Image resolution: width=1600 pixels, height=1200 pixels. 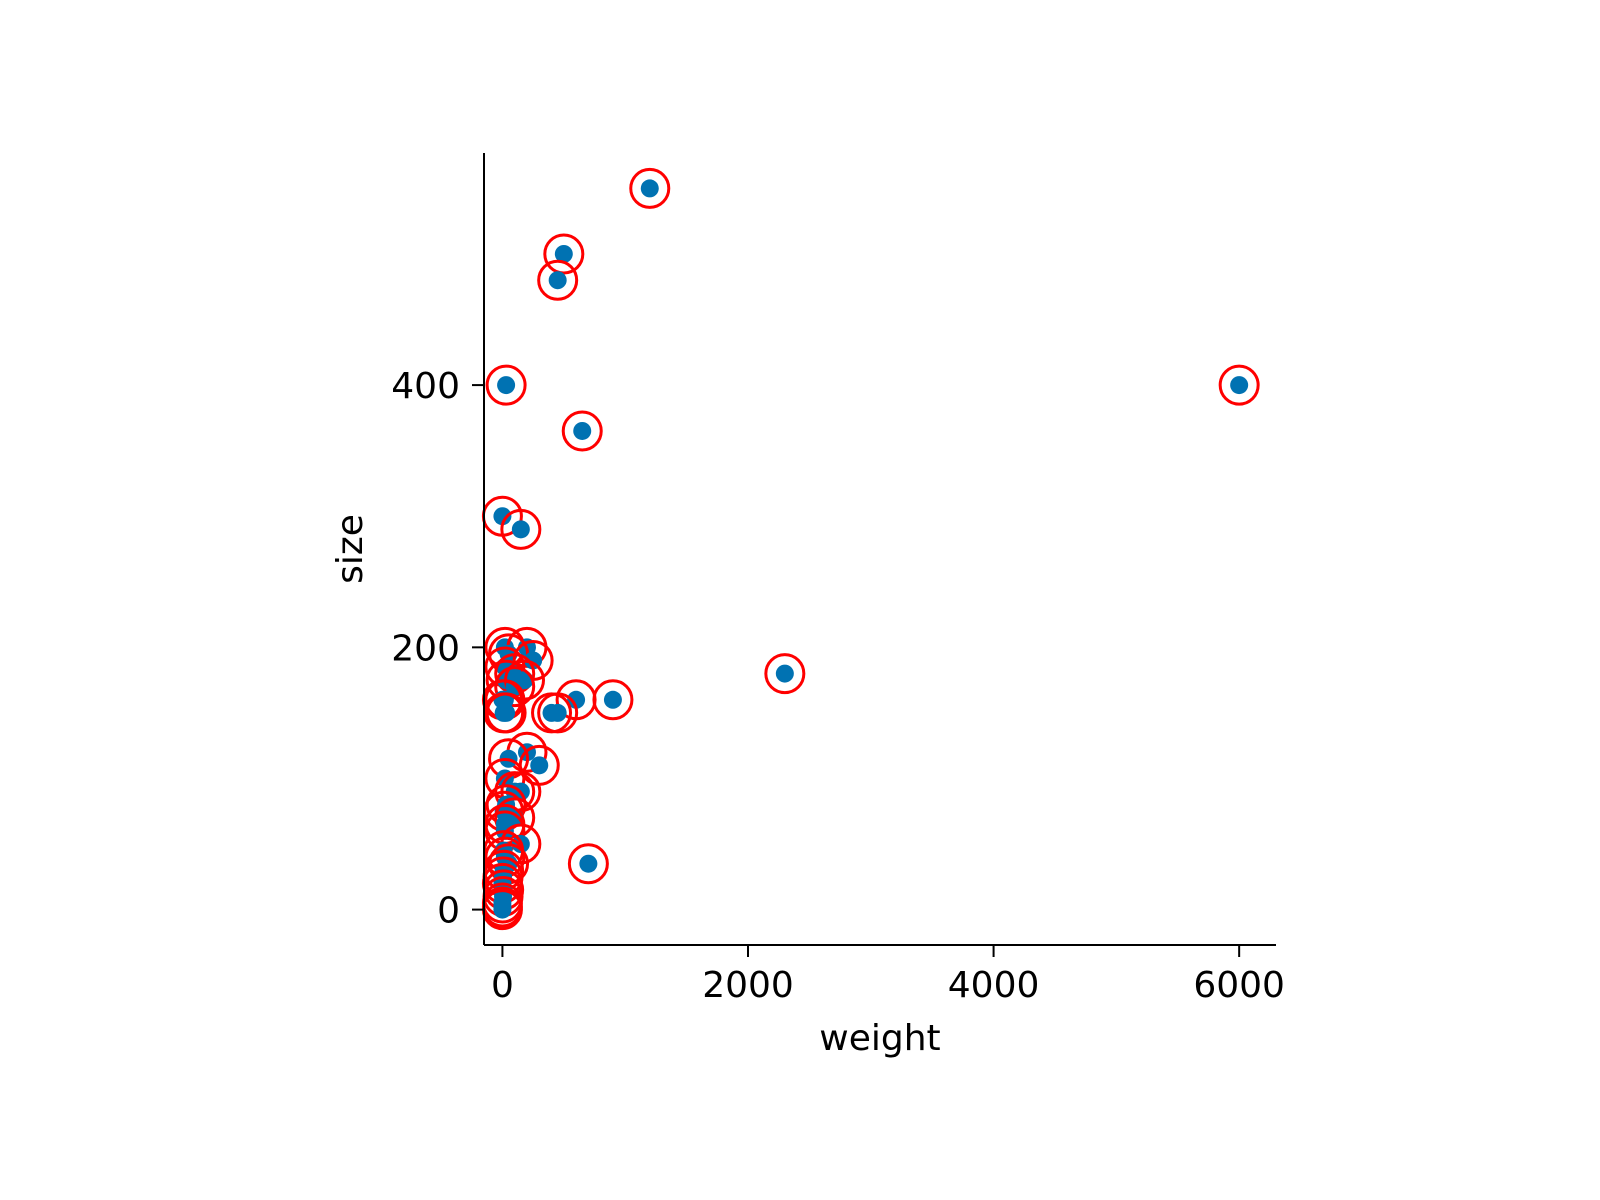 What do you see at coordinates (350, 549) in the screenshot?
I see `y-axis-title: size` at bounding box center [350, 549].